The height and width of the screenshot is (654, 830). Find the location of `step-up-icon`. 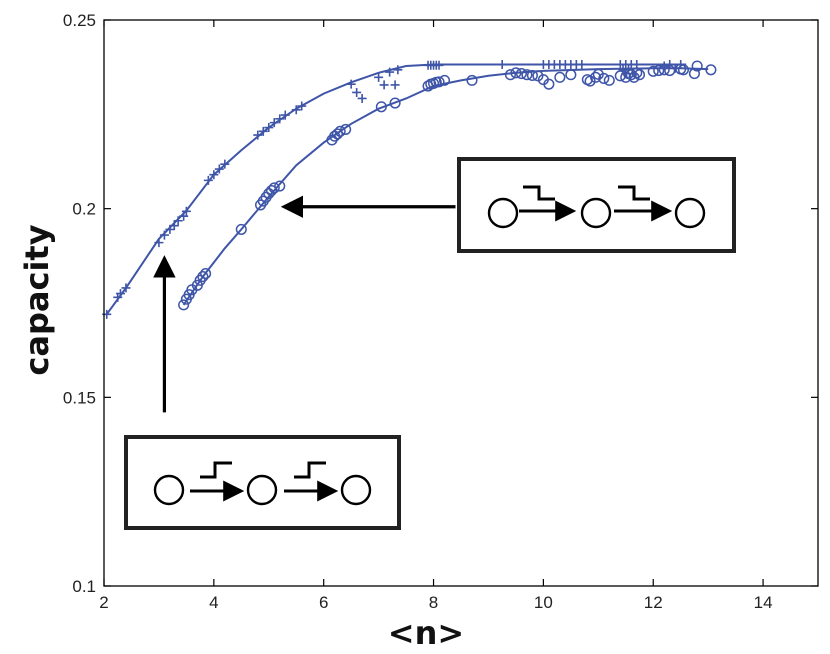

step-up-icon is located at coordinates (310, 470).